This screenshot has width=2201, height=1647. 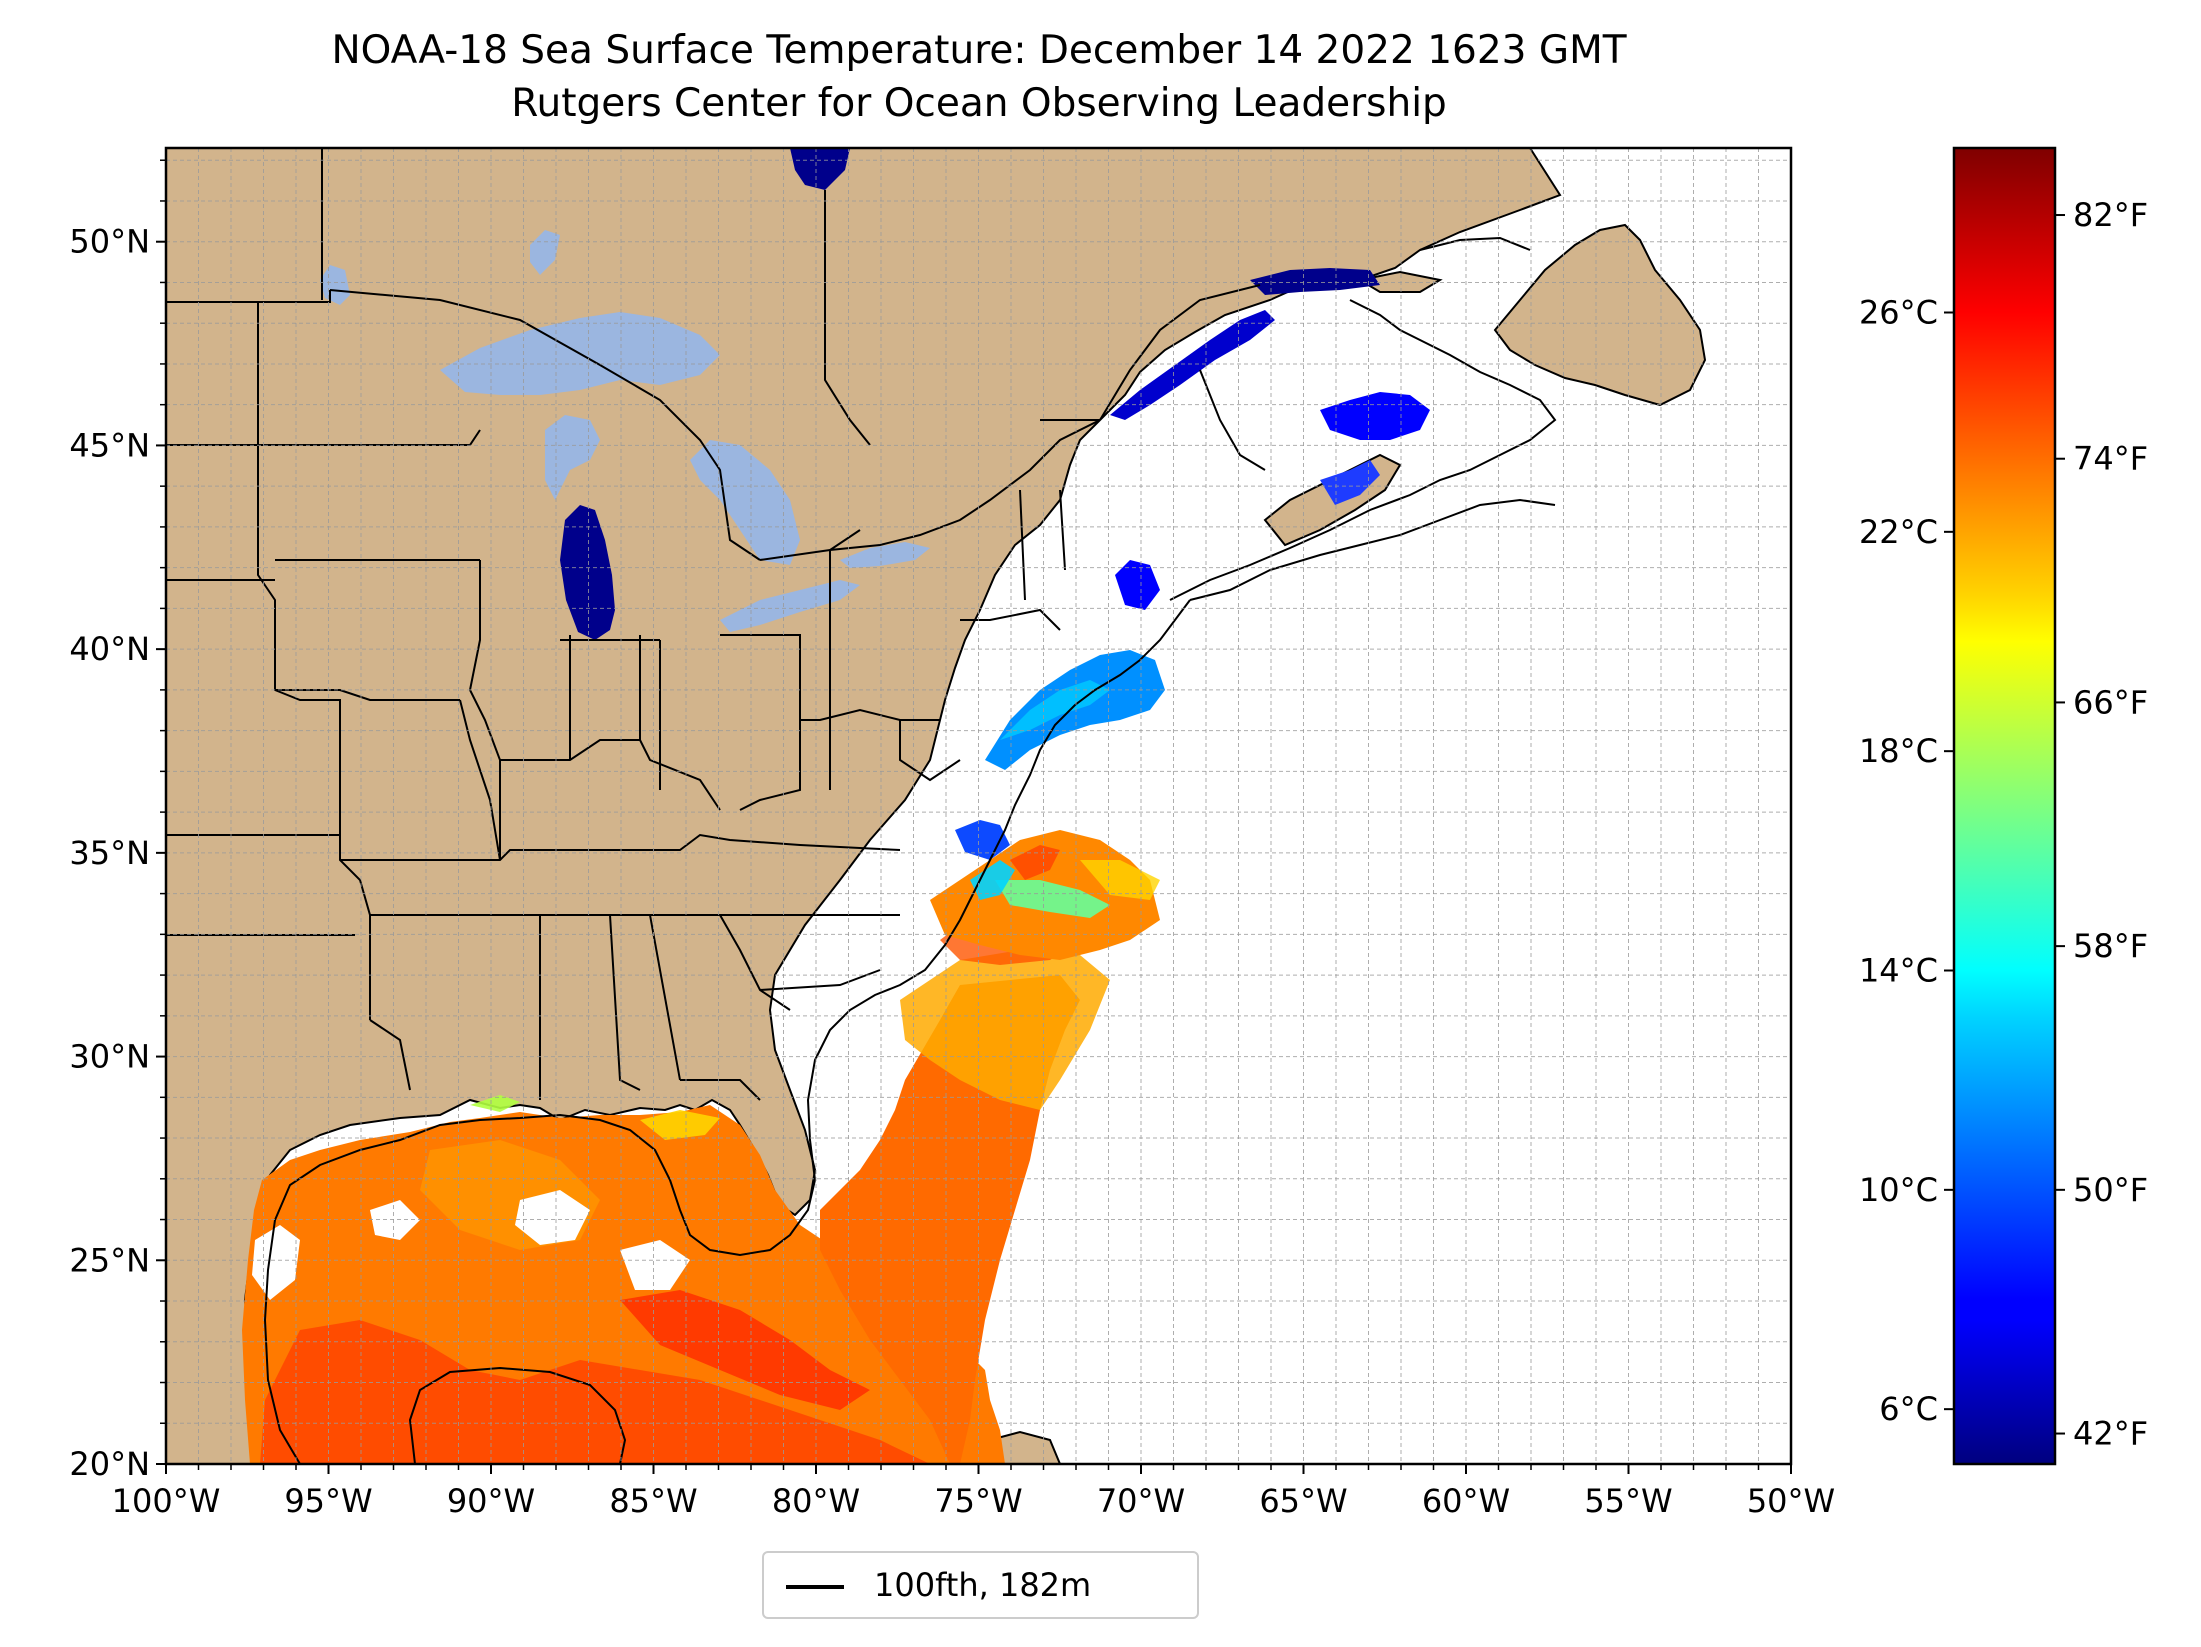 I want to click on lat-tick-label: 50°N, so click(x=109, y=242).